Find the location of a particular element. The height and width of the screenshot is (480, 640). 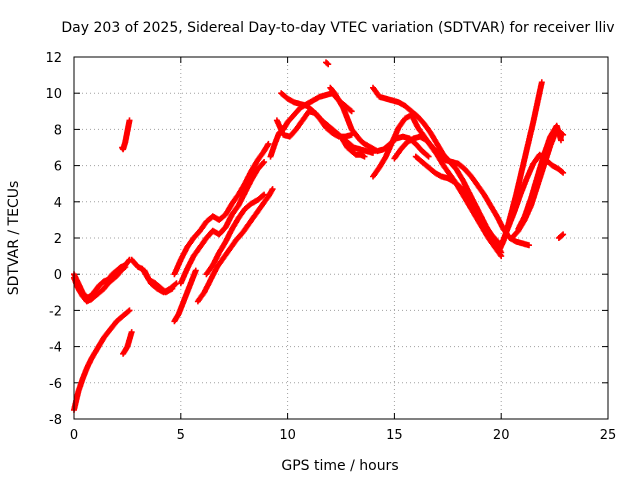

y-tick-label: 2 is located at coordinates (58, 239).